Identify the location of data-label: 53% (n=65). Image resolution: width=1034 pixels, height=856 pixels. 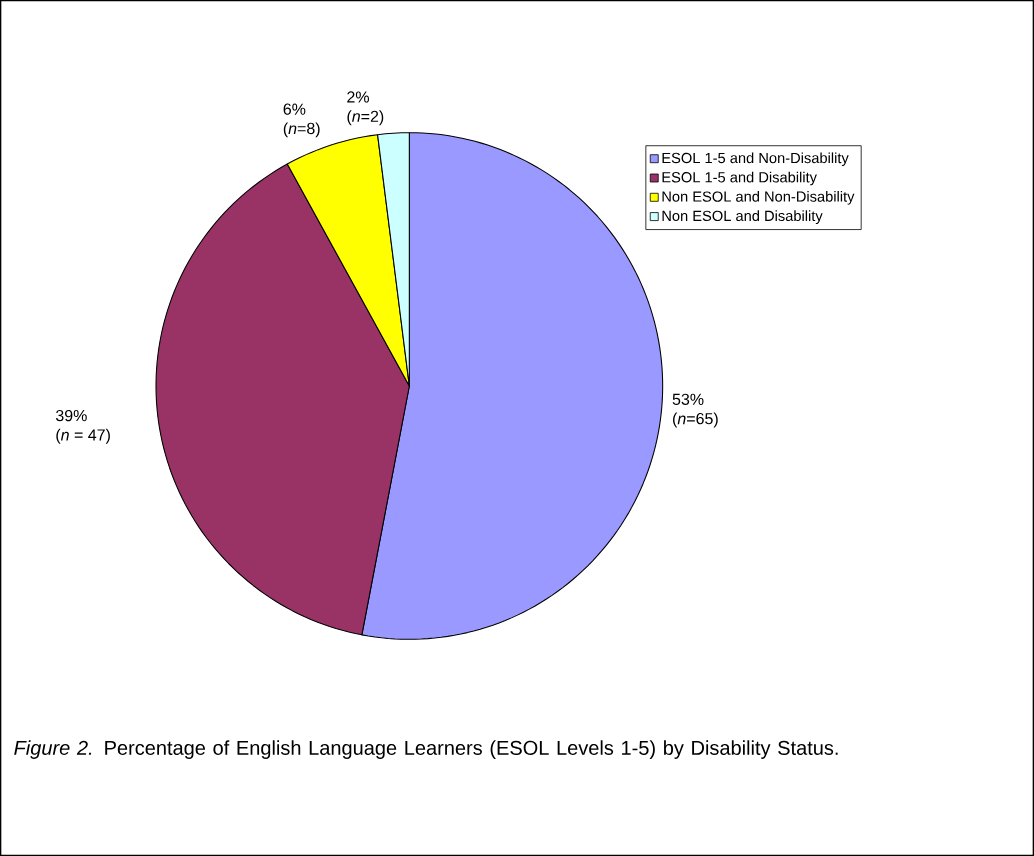
(695, 410).